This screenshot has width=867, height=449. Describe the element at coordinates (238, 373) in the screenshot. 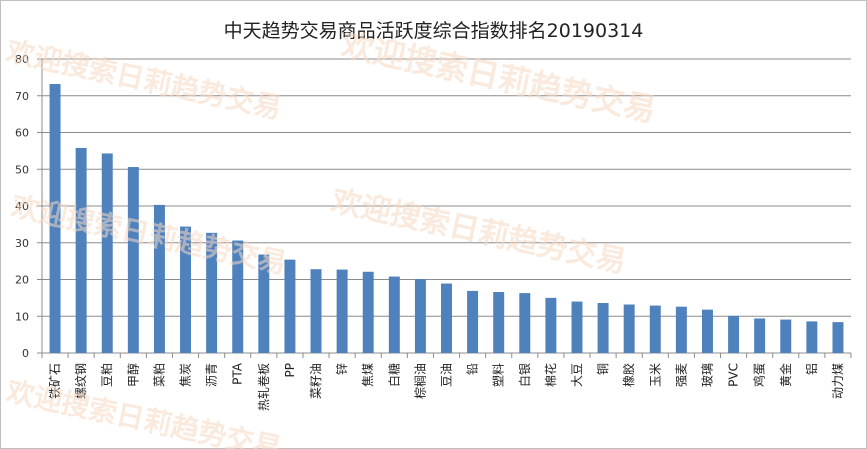

I see `x-category-label: PTA` at that location.